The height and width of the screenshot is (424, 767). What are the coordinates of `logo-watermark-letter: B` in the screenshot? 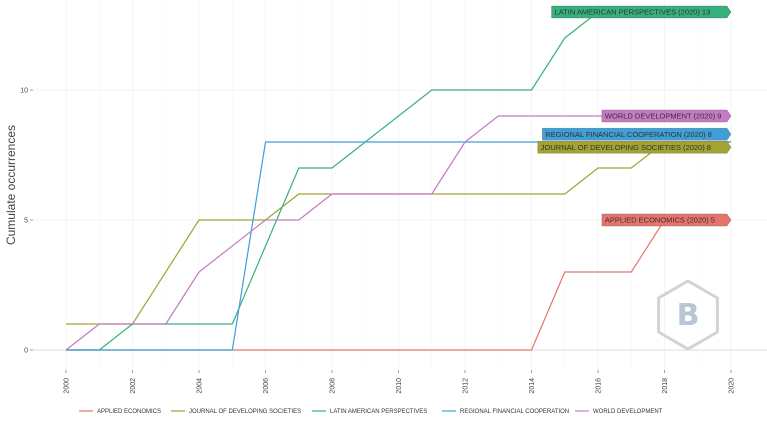 It's located at (688, 315).